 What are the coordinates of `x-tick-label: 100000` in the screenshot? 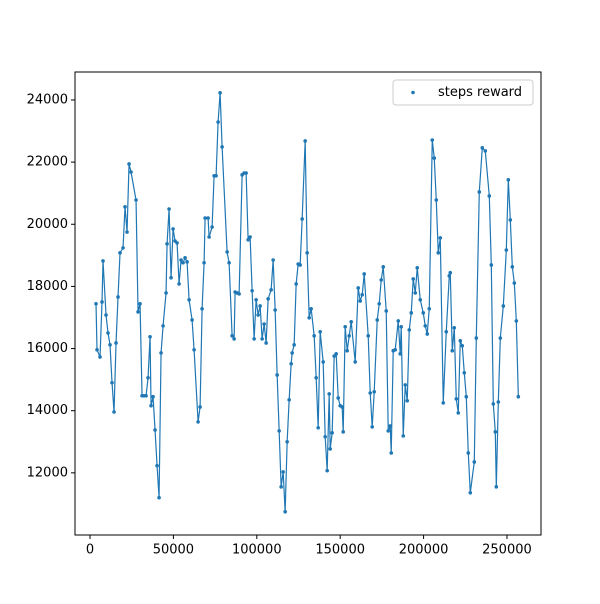 It's located at (257, 550).